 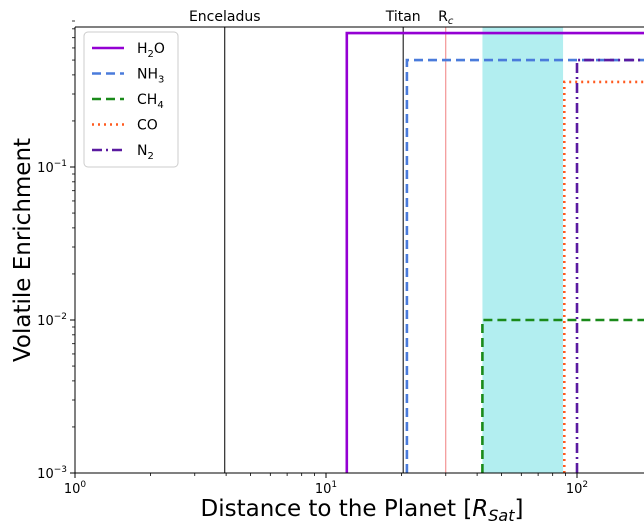 What do you see at coordinates (52, 167) in the screenshot?
I see `y-tick-label-2: 10⁻¹` at bounding box center [52, 167].